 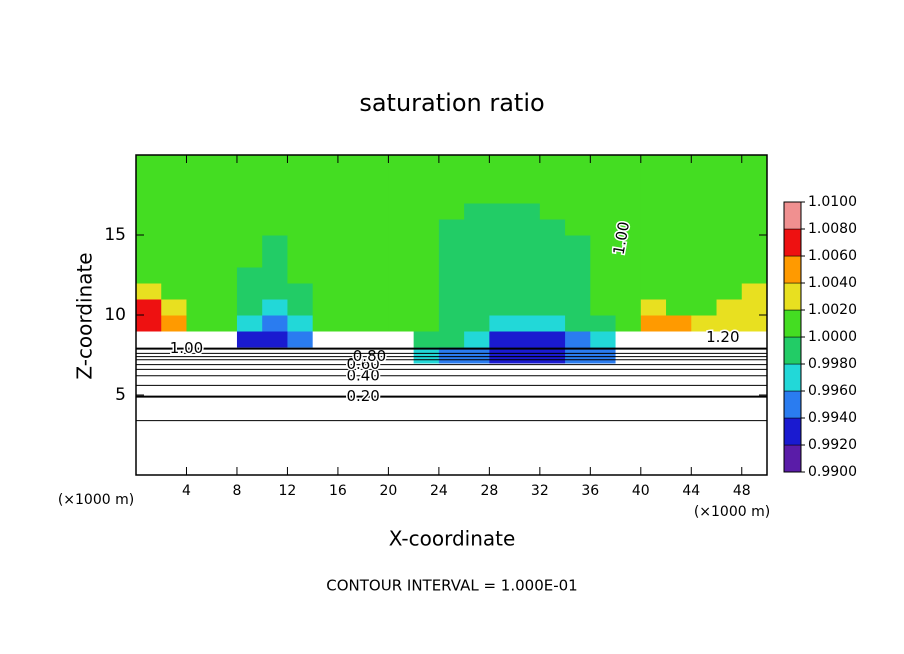 What do you see at coordinates (832, 337) in the screenshot?
I see `colorbar-label: 1.0000` at bounding box center [832, 337].